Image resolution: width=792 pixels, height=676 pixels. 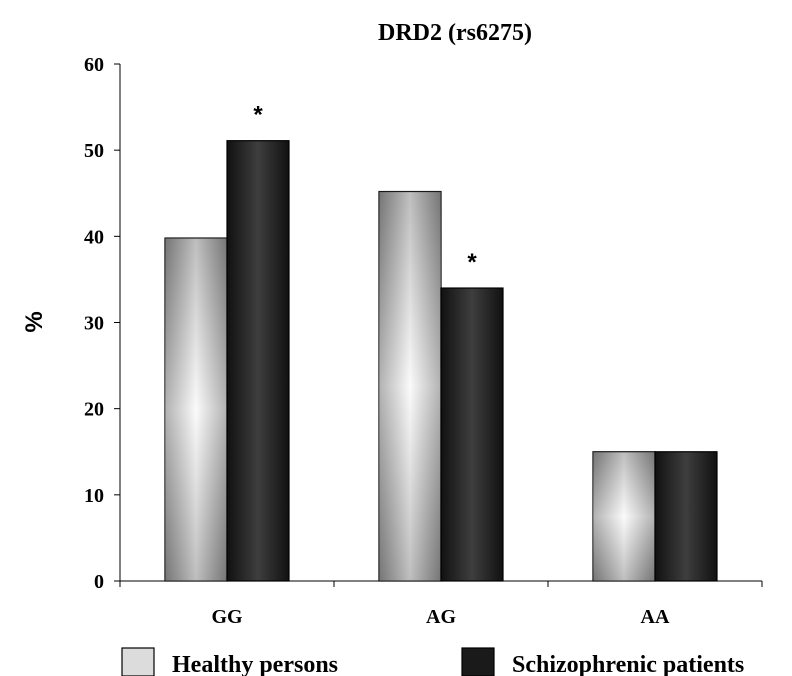 I want to click on legend: Healthy persons Schizophrenic patients, so click(x=432, y=661).